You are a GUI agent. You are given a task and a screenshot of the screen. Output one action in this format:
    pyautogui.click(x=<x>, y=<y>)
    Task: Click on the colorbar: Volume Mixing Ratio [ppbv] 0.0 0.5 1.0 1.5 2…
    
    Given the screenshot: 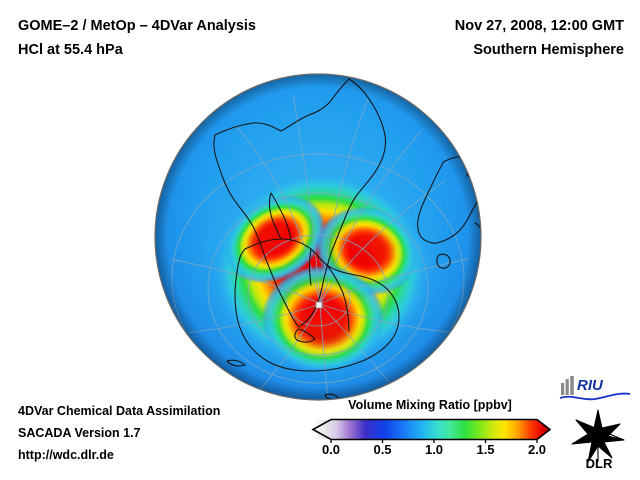 What is the action you would take?
    pyautogui.click(x=430, y=437)
    